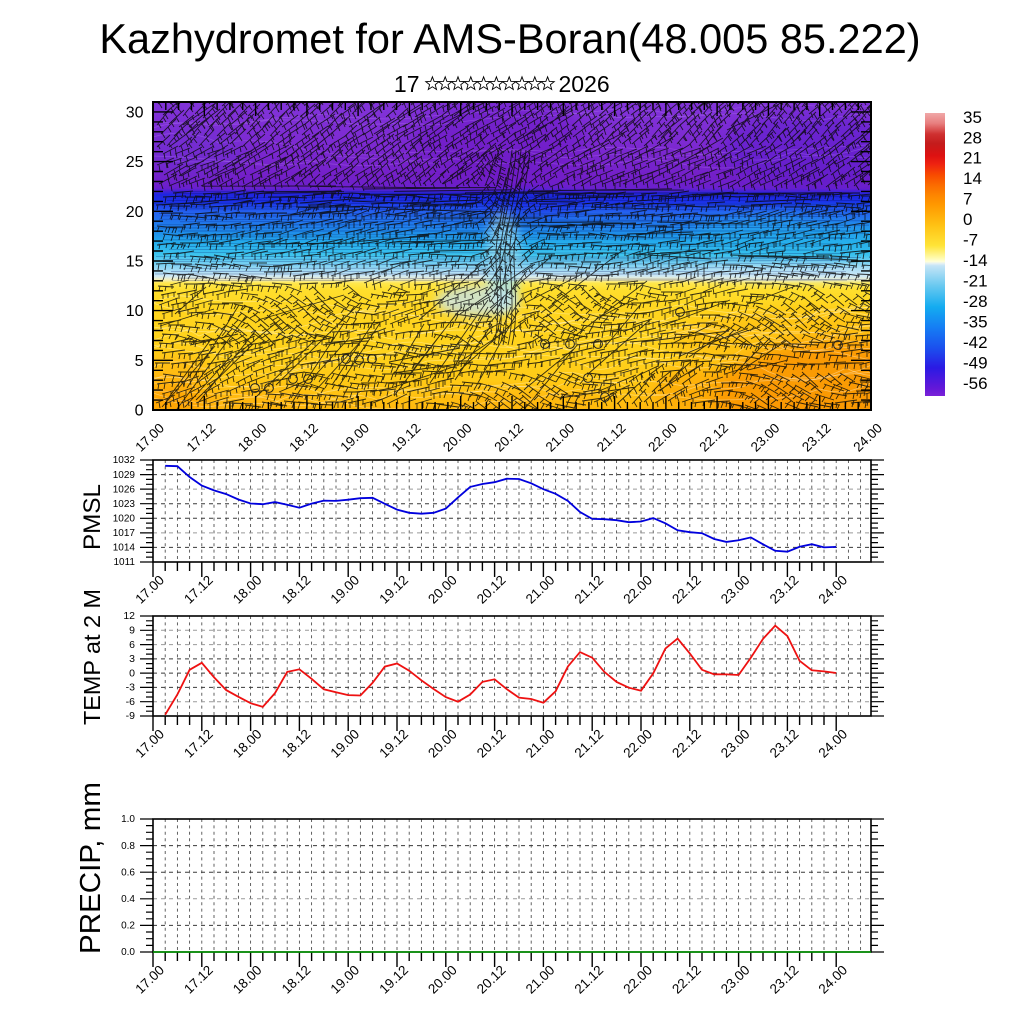  Describe the element at coordinates (130, 716) in the screenshot. I see `svg-text: -9` at that location.